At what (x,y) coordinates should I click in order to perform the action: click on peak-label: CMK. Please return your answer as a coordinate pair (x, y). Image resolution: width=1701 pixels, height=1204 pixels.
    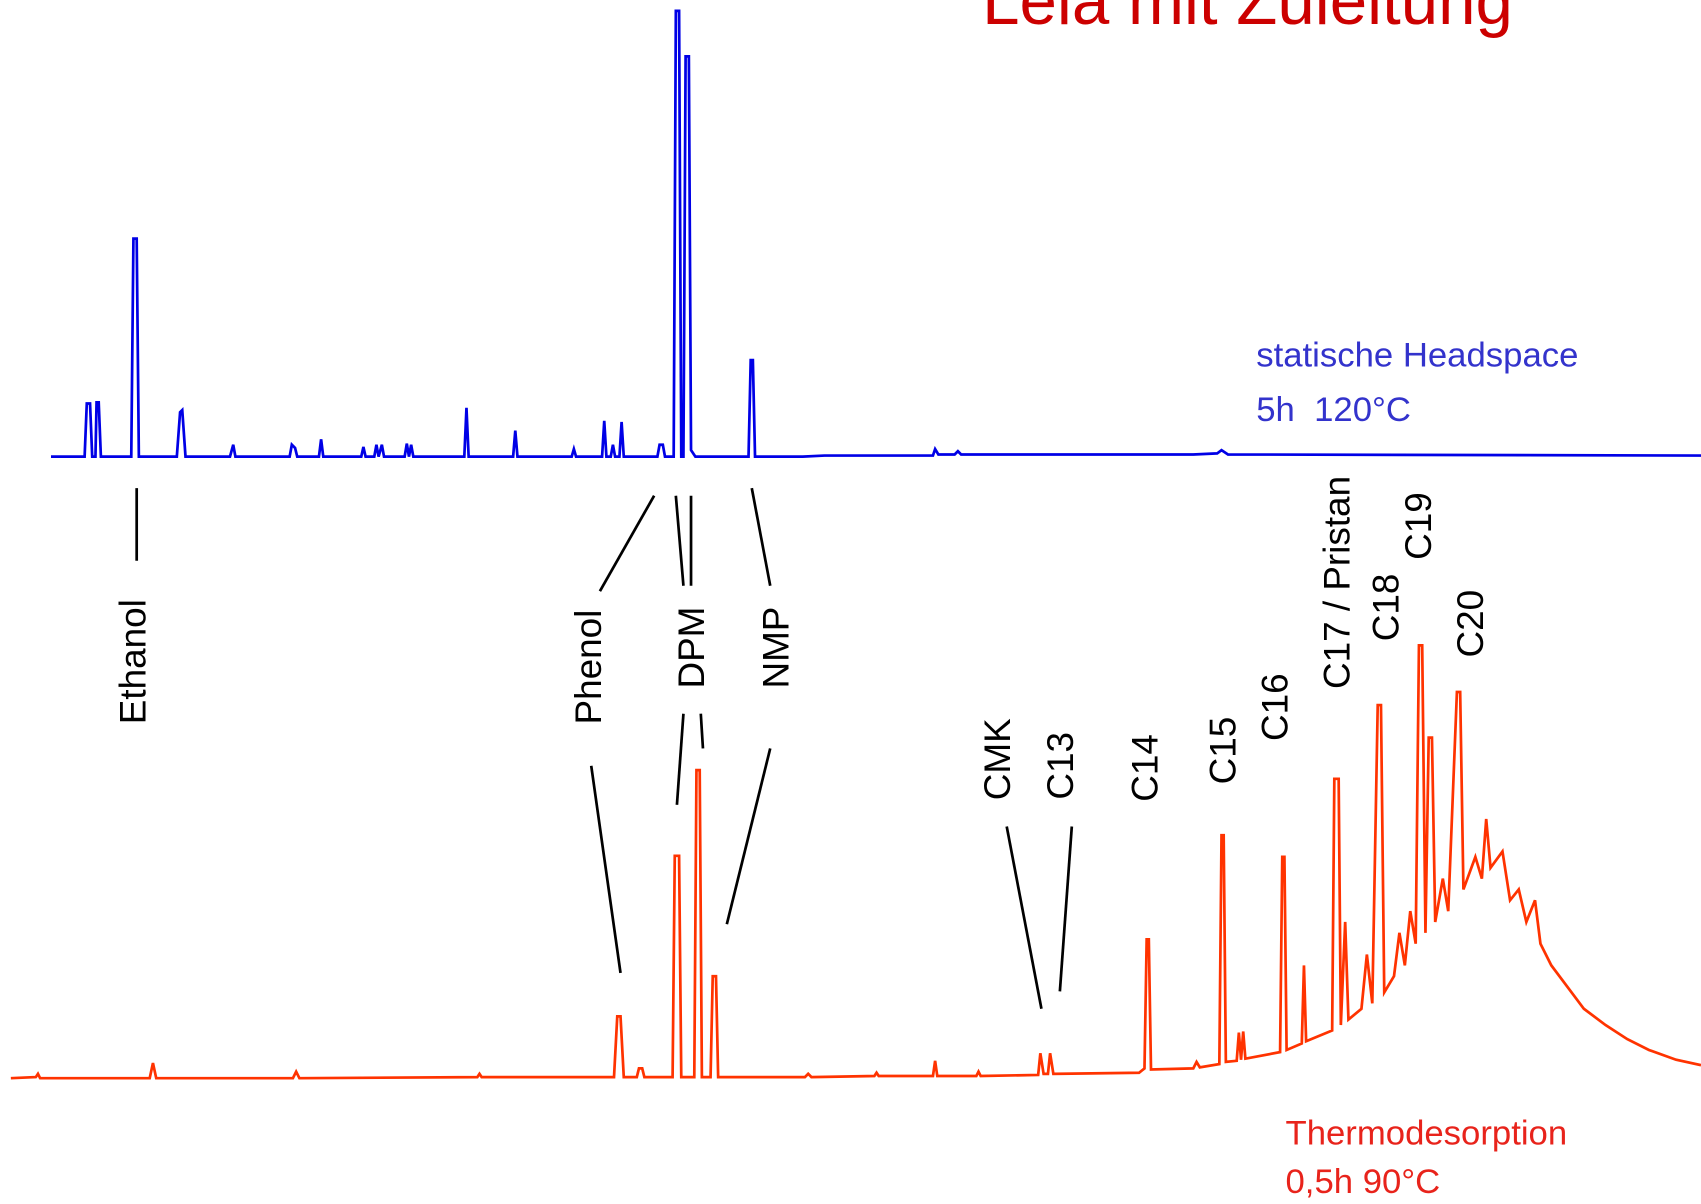
    Looking at the image, I should click on (997, 759).